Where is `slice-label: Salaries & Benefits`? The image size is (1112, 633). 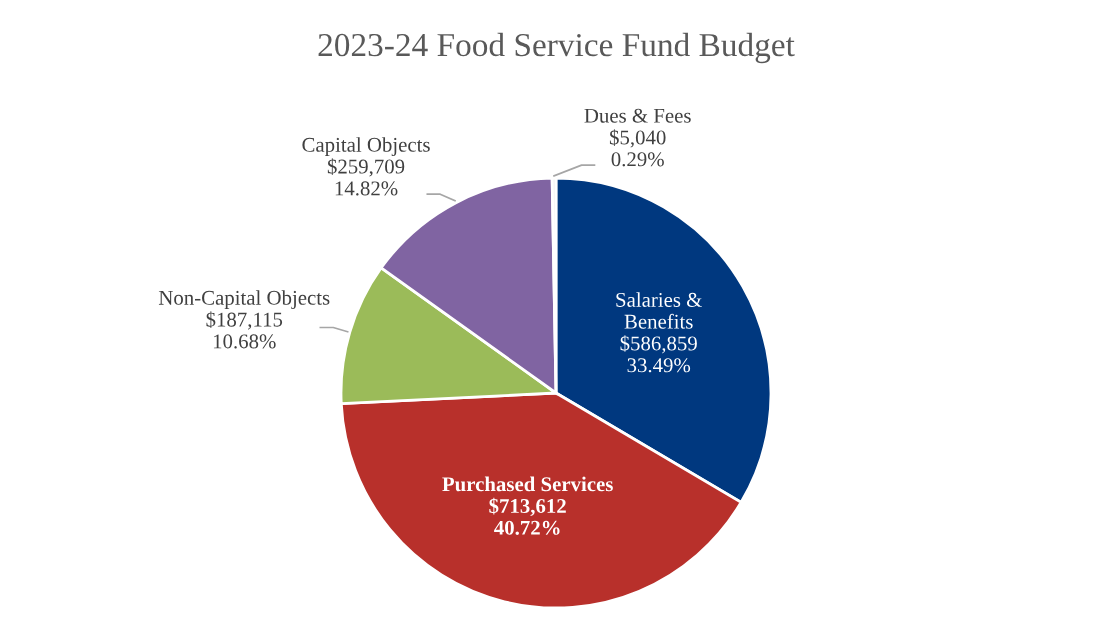
slice-label: Salaries & Benefits is located at coordinates (659, 310).